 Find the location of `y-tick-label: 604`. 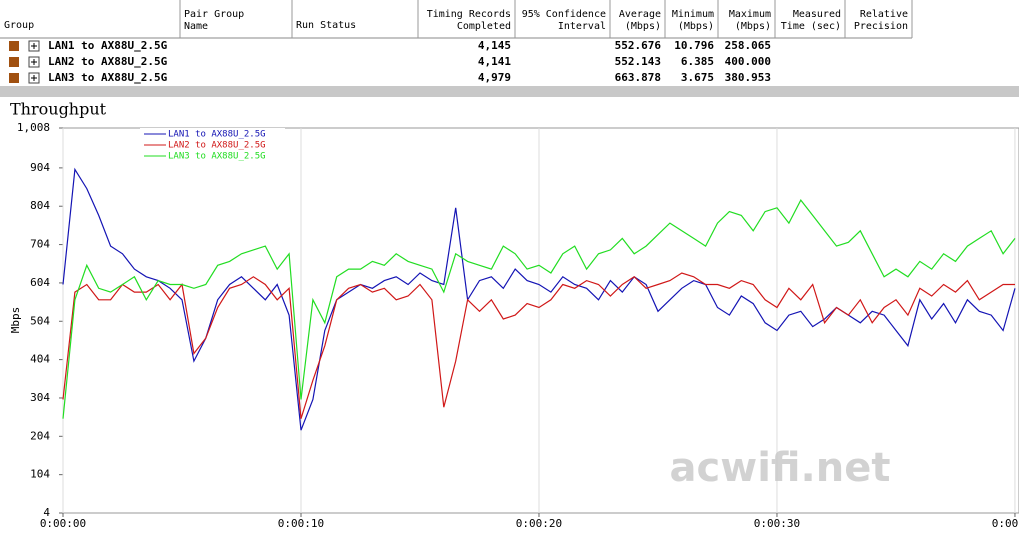

y-tick-label: 604 is located at coordinates (40, 282).